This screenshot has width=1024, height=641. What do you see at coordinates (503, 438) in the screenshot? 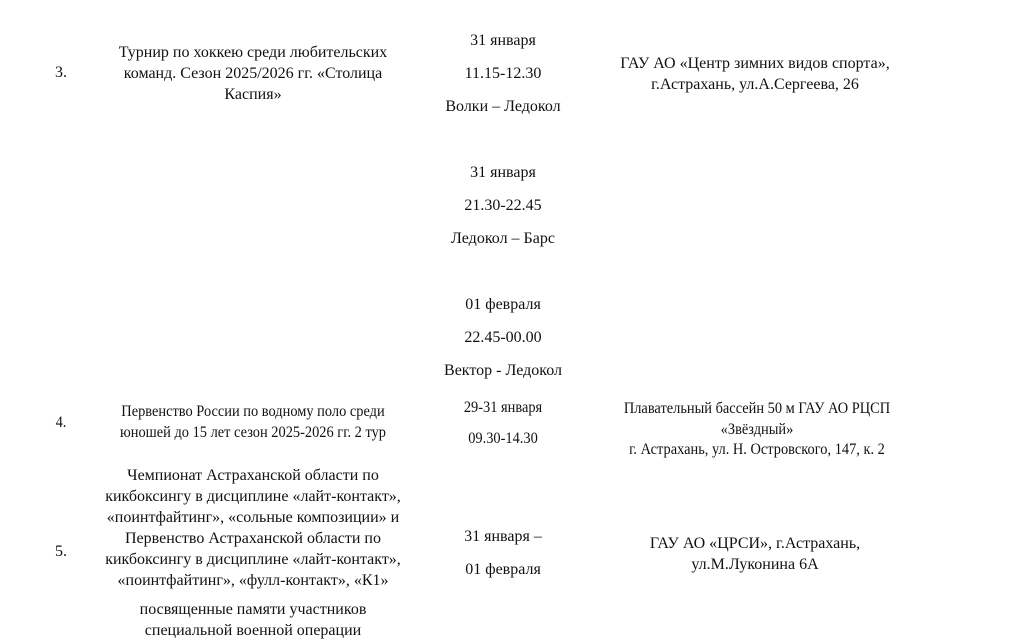
I see `event-time: 09.30-14.30` at bounding box center [503, 438].